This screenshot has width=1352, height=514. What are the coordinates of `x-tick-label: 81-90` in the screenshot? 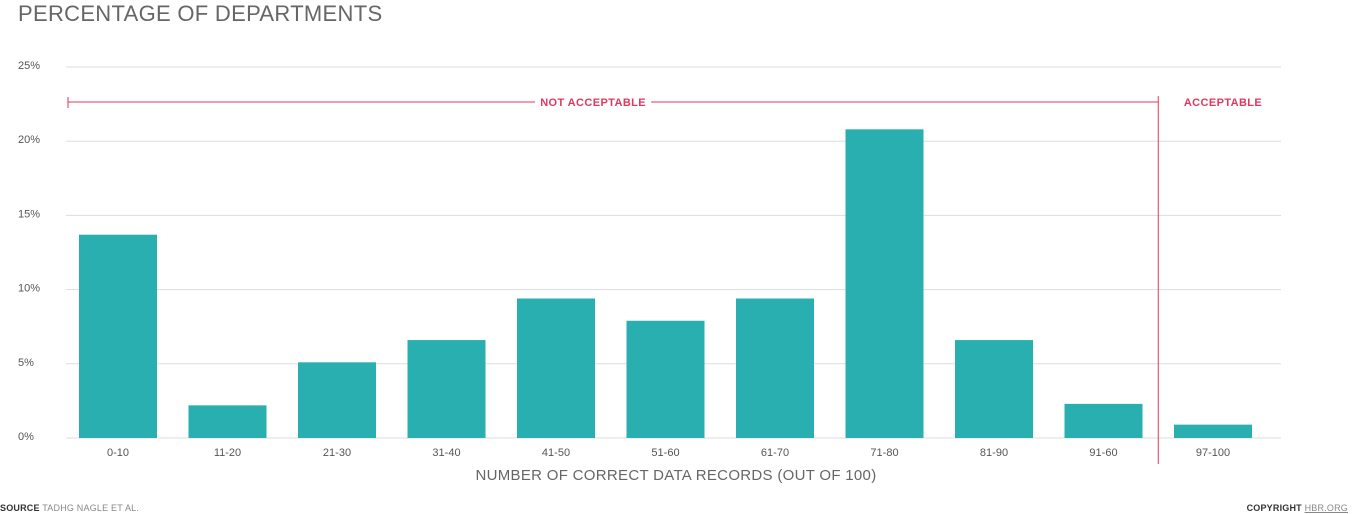 It's located at (994, 453).